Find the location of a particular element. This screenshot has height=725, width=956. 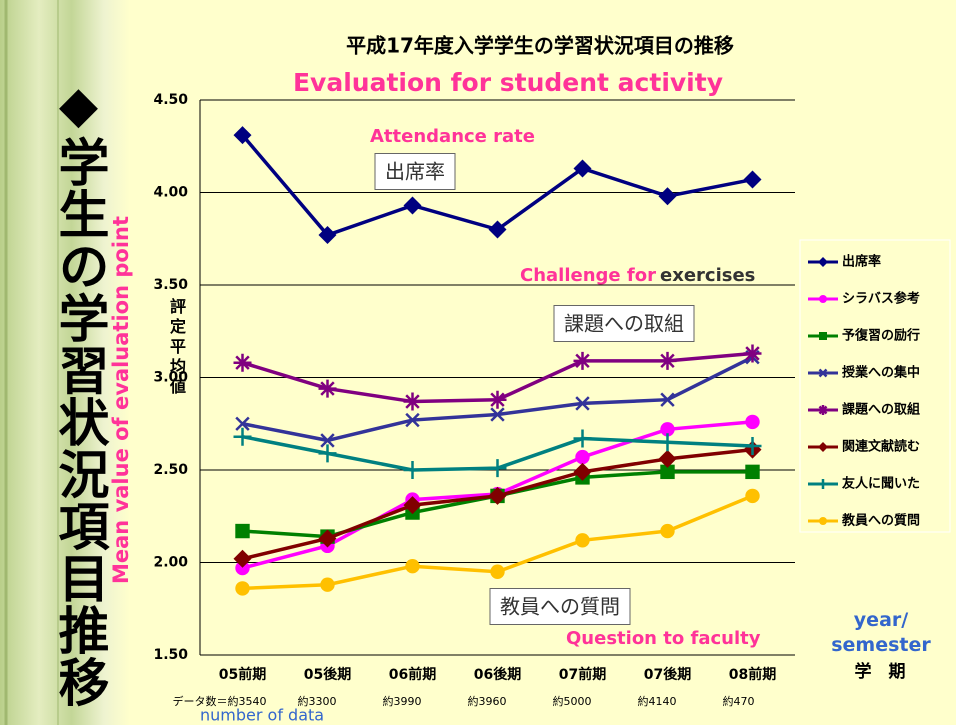

legend-item: 課題への取組 is located at coordinates (864, 410).